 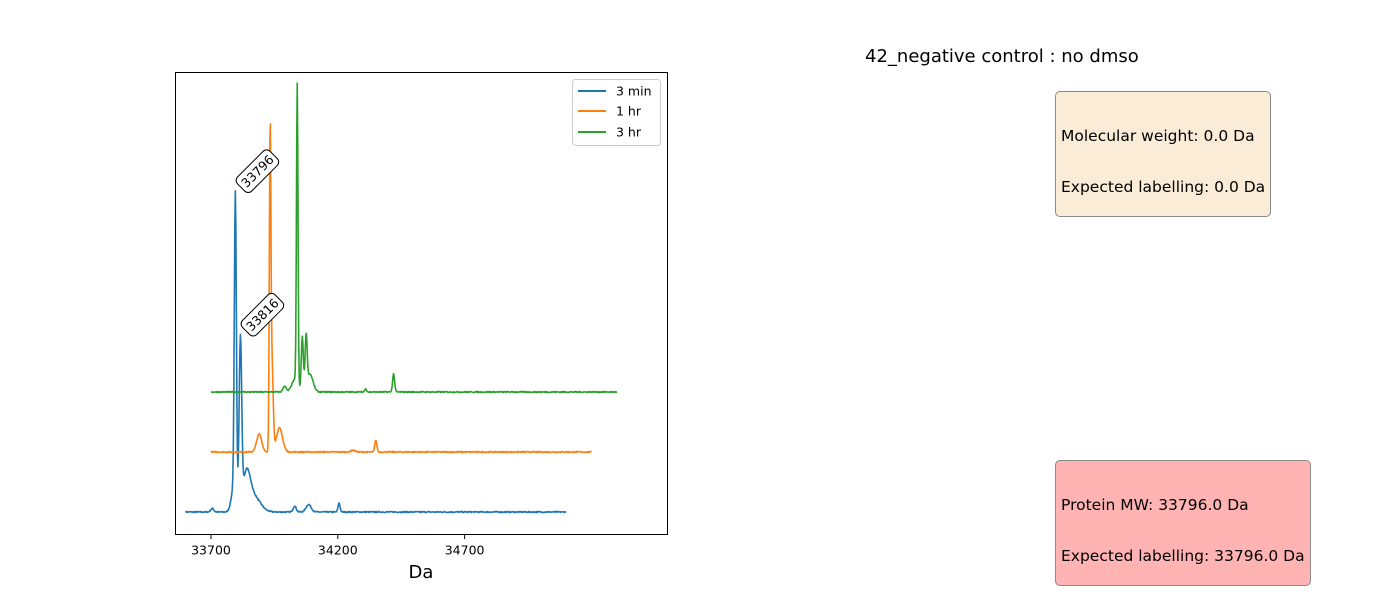 I want to click on series-line-3-min, so click(x=375, y=351).